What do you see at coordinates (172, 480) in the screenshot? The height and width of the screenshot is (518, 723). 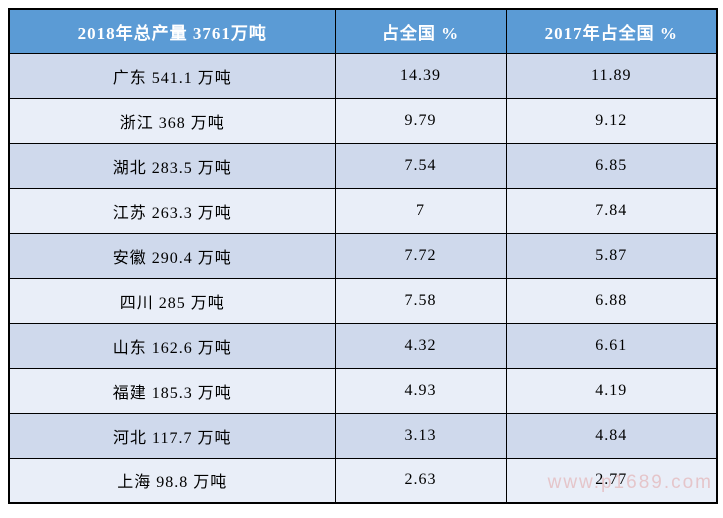 I see `cell-region: 上海 98.8 万吨` at bounding box center [172, 480].